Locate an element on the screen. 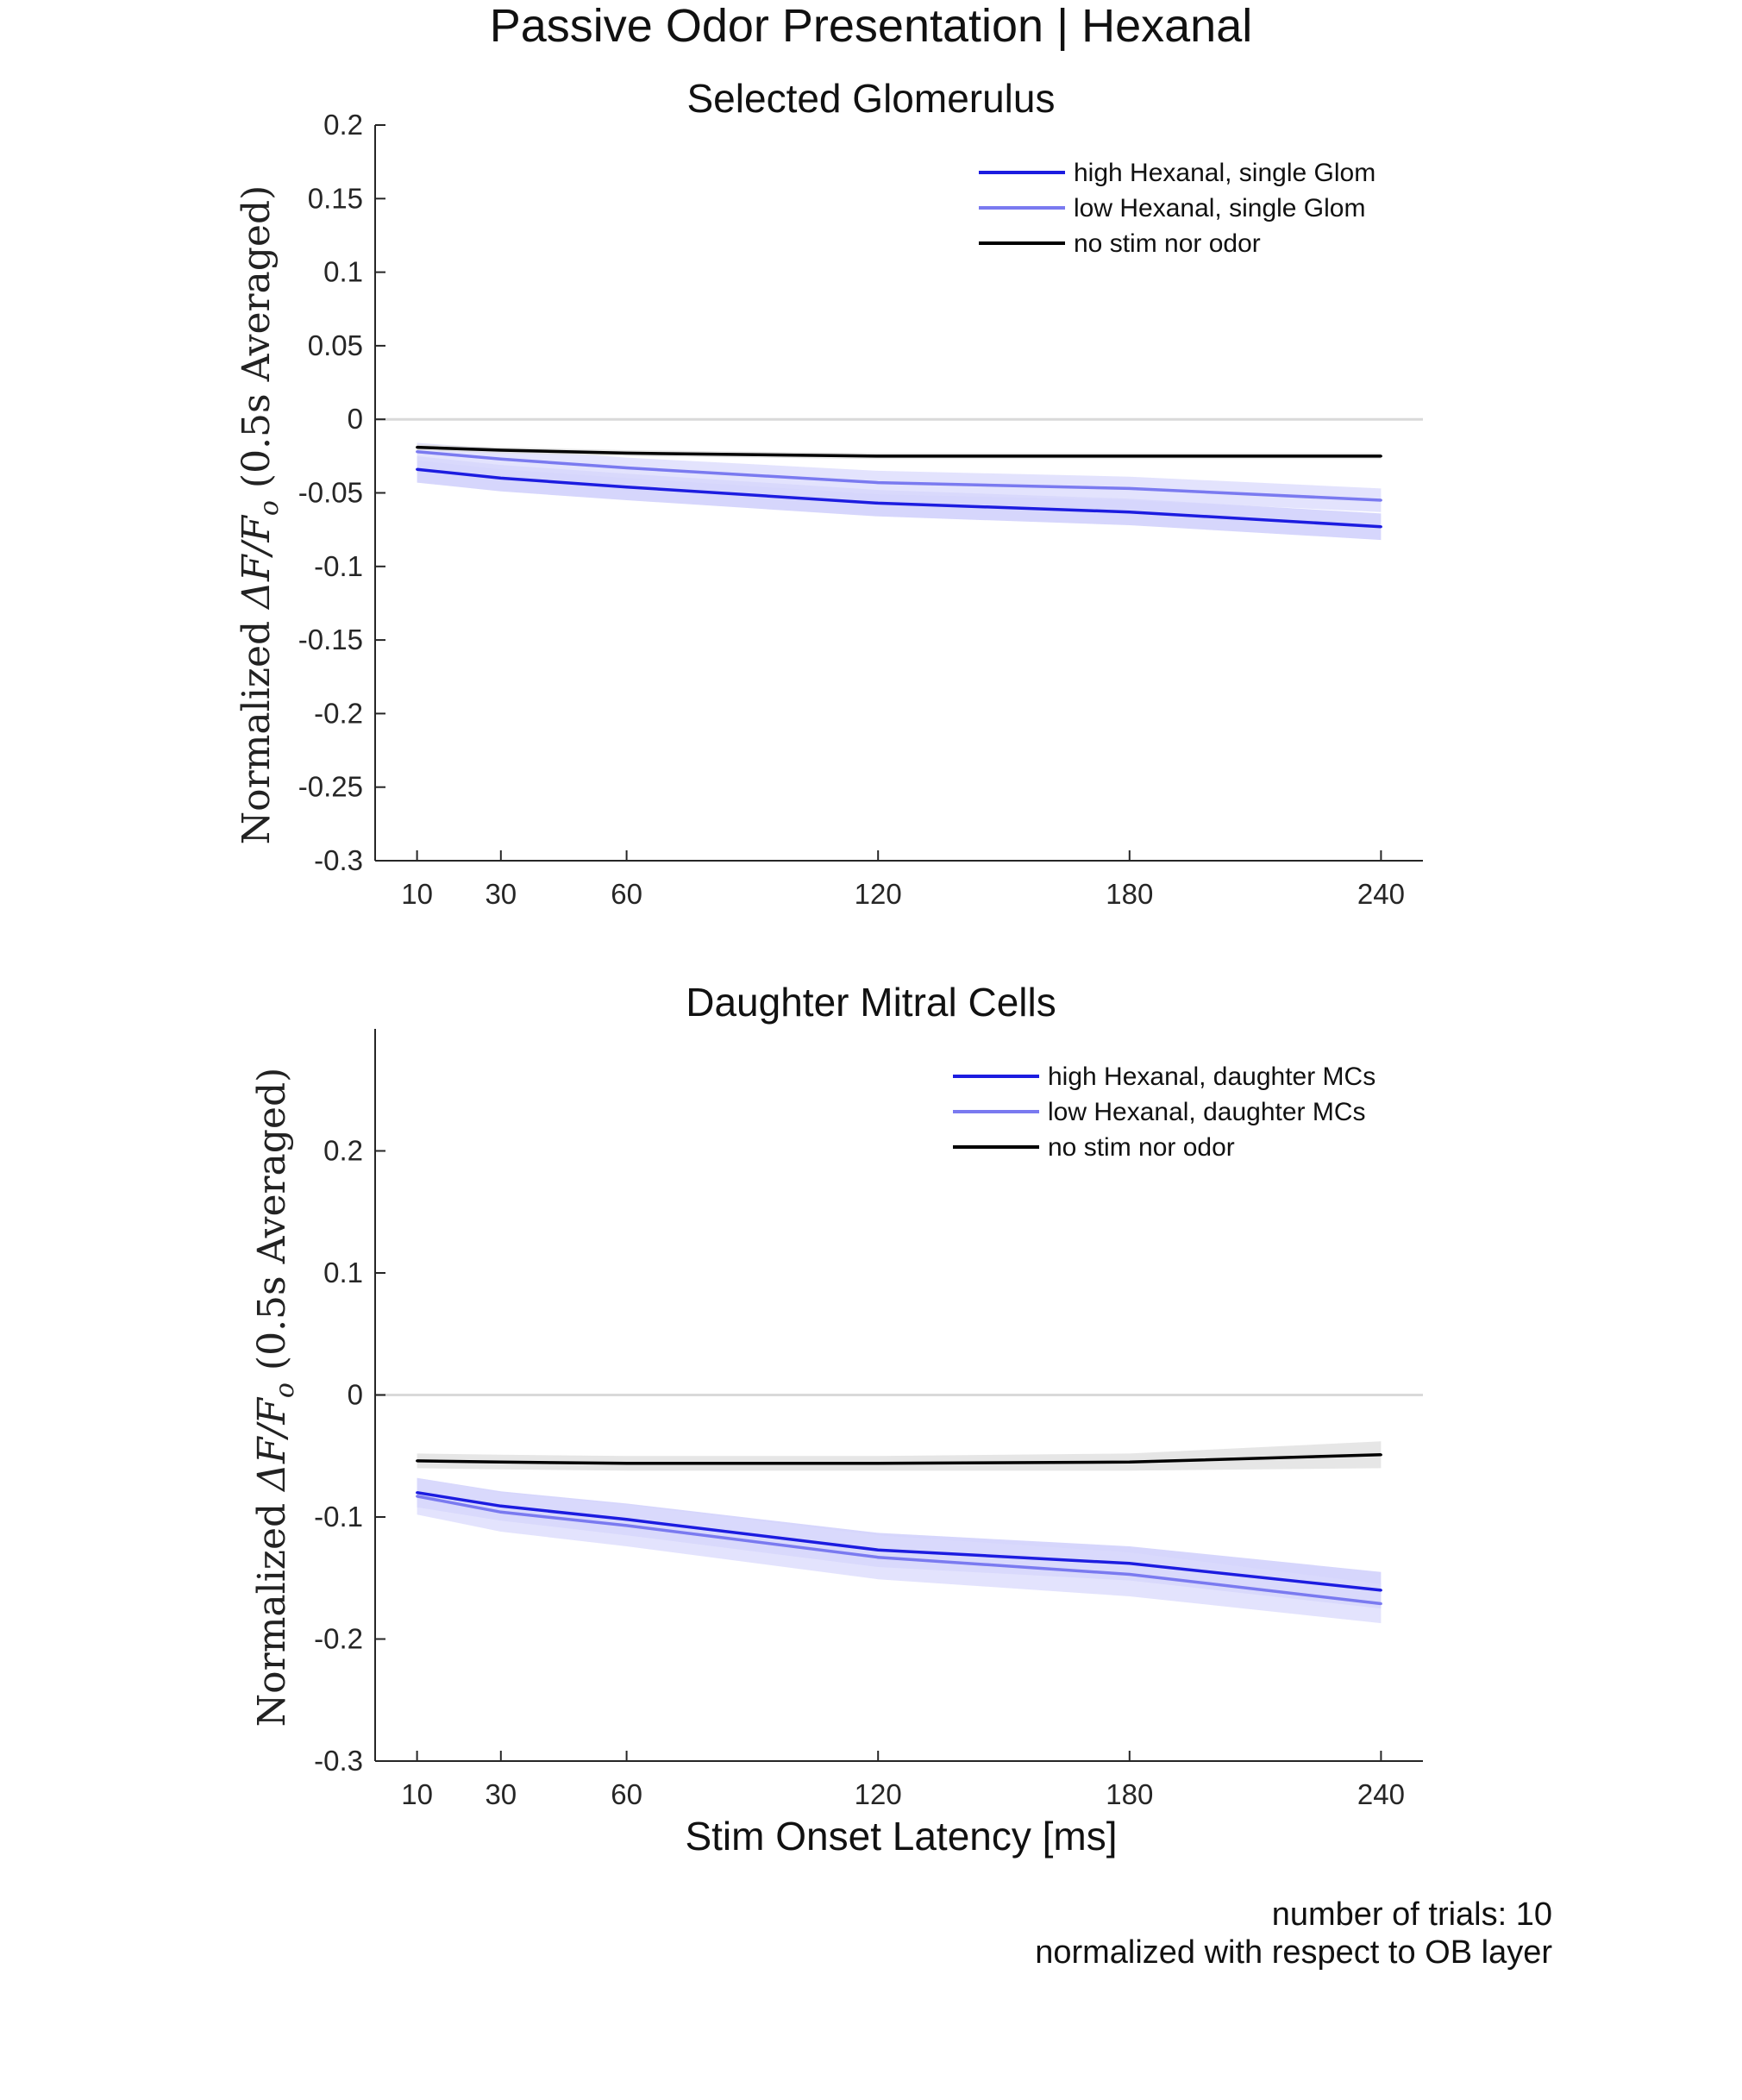 This screenshot has width=1742, height=2100. error-band-low is located at coordinates (899, 477).